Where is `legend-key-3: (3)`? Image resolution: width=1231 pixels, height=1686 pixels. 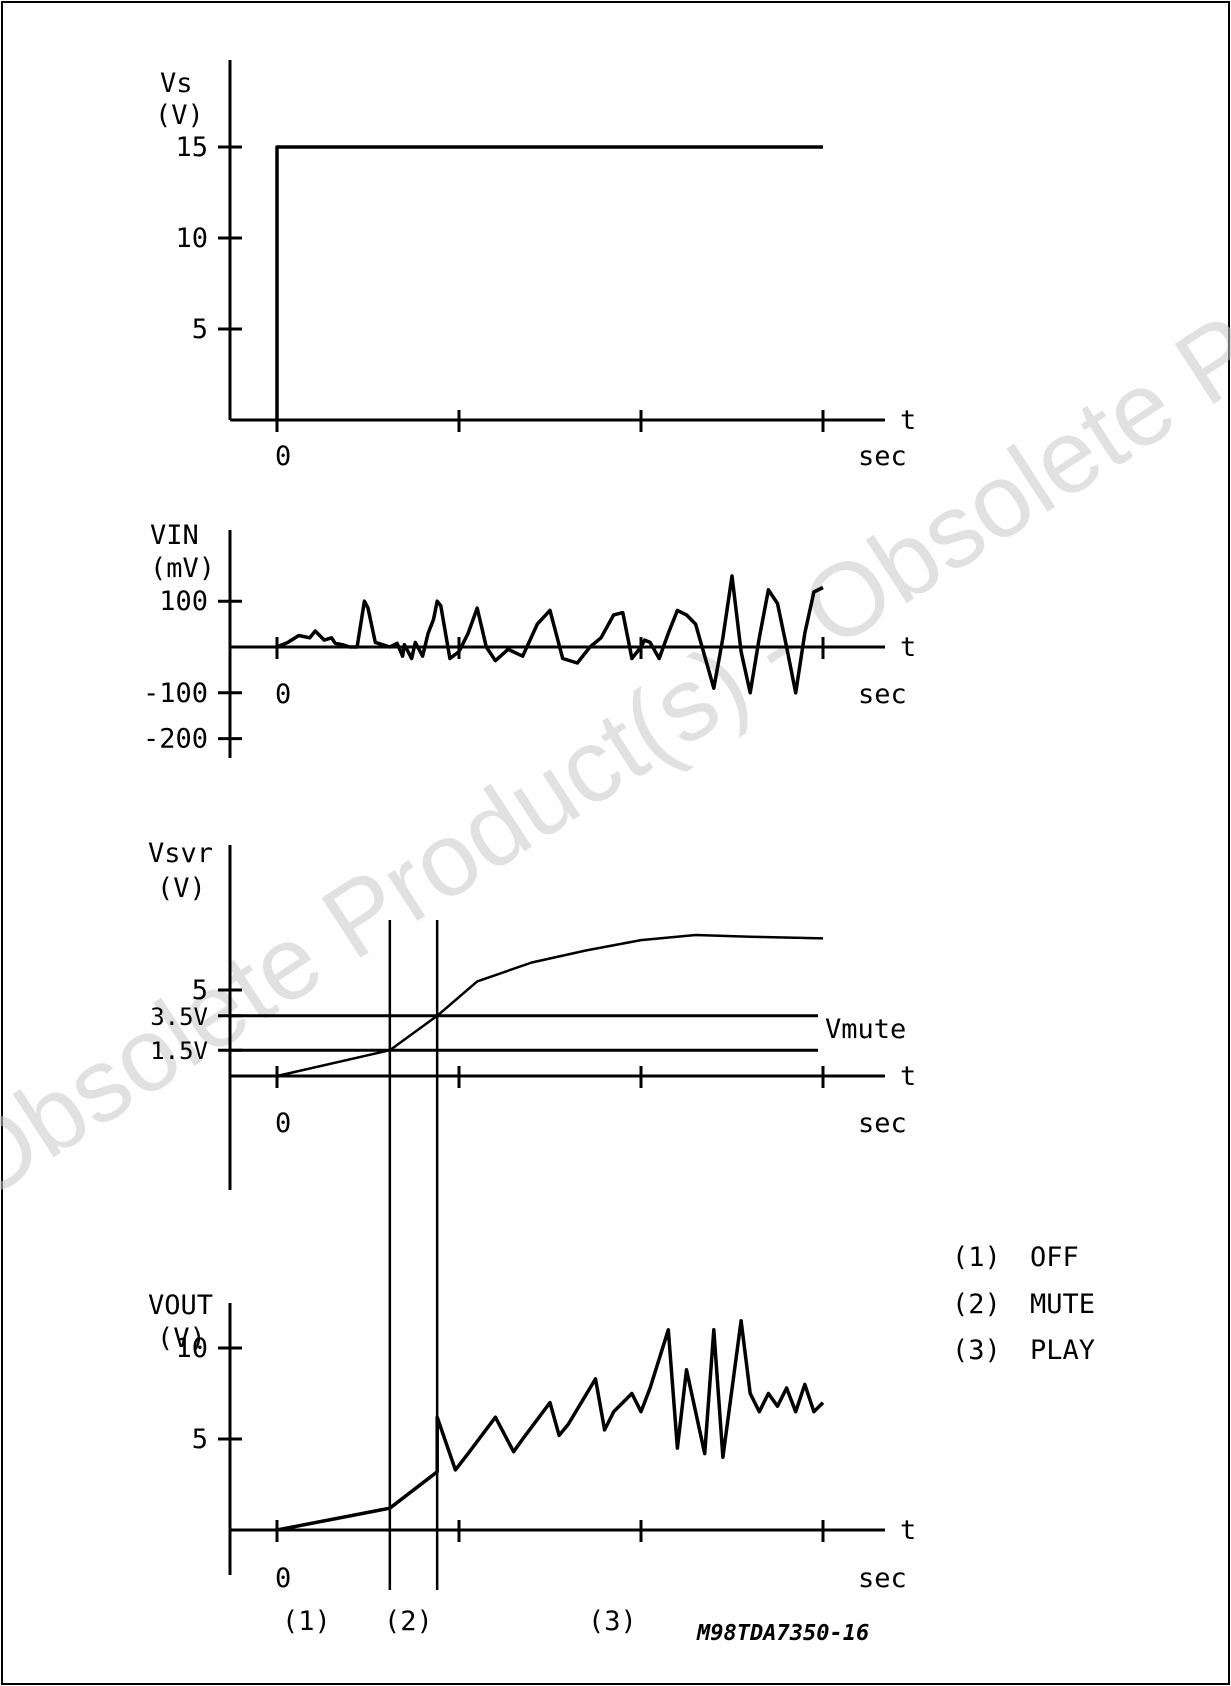 legend-key-3: (3) is located at coordinates (976, 1350).